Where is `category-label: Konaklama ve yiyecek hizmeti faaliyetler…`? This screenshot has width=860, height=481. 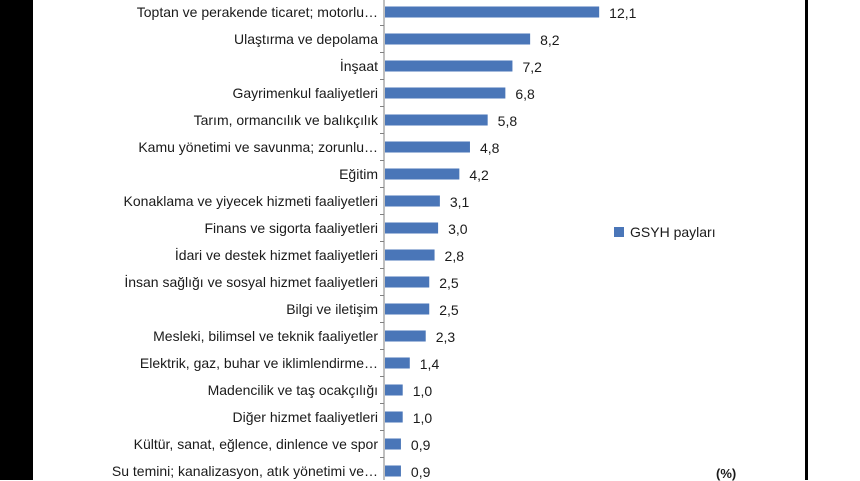
category-label: Konaklama ve yiyecek hizmeti faaliyetler… is located at coordinates (251, 201).